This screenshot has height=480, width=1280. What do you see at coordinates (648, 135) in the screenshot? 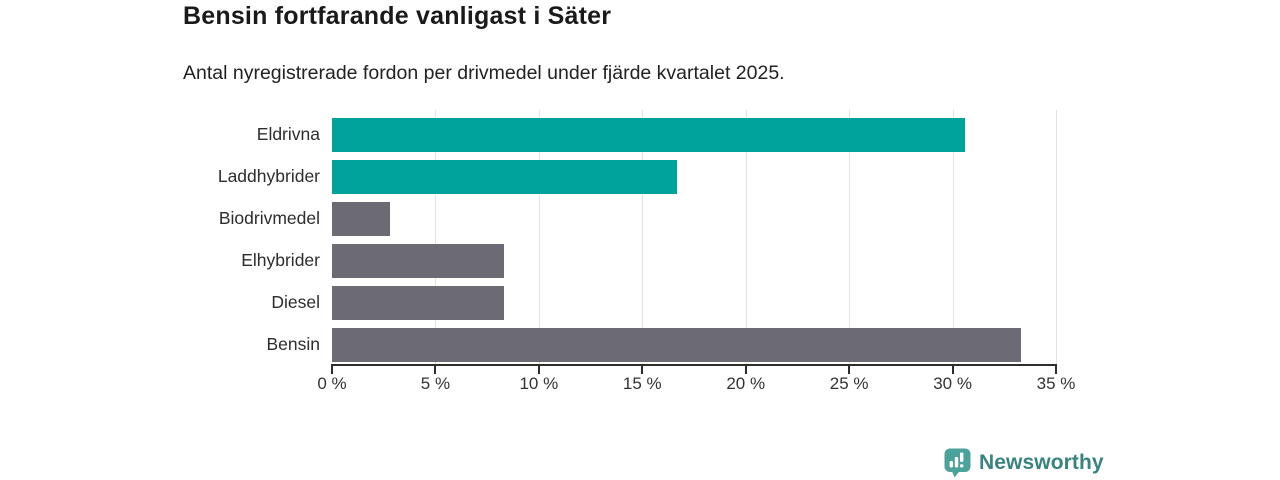
I see `bar-eldrivna` at bounding box center [648, 135].